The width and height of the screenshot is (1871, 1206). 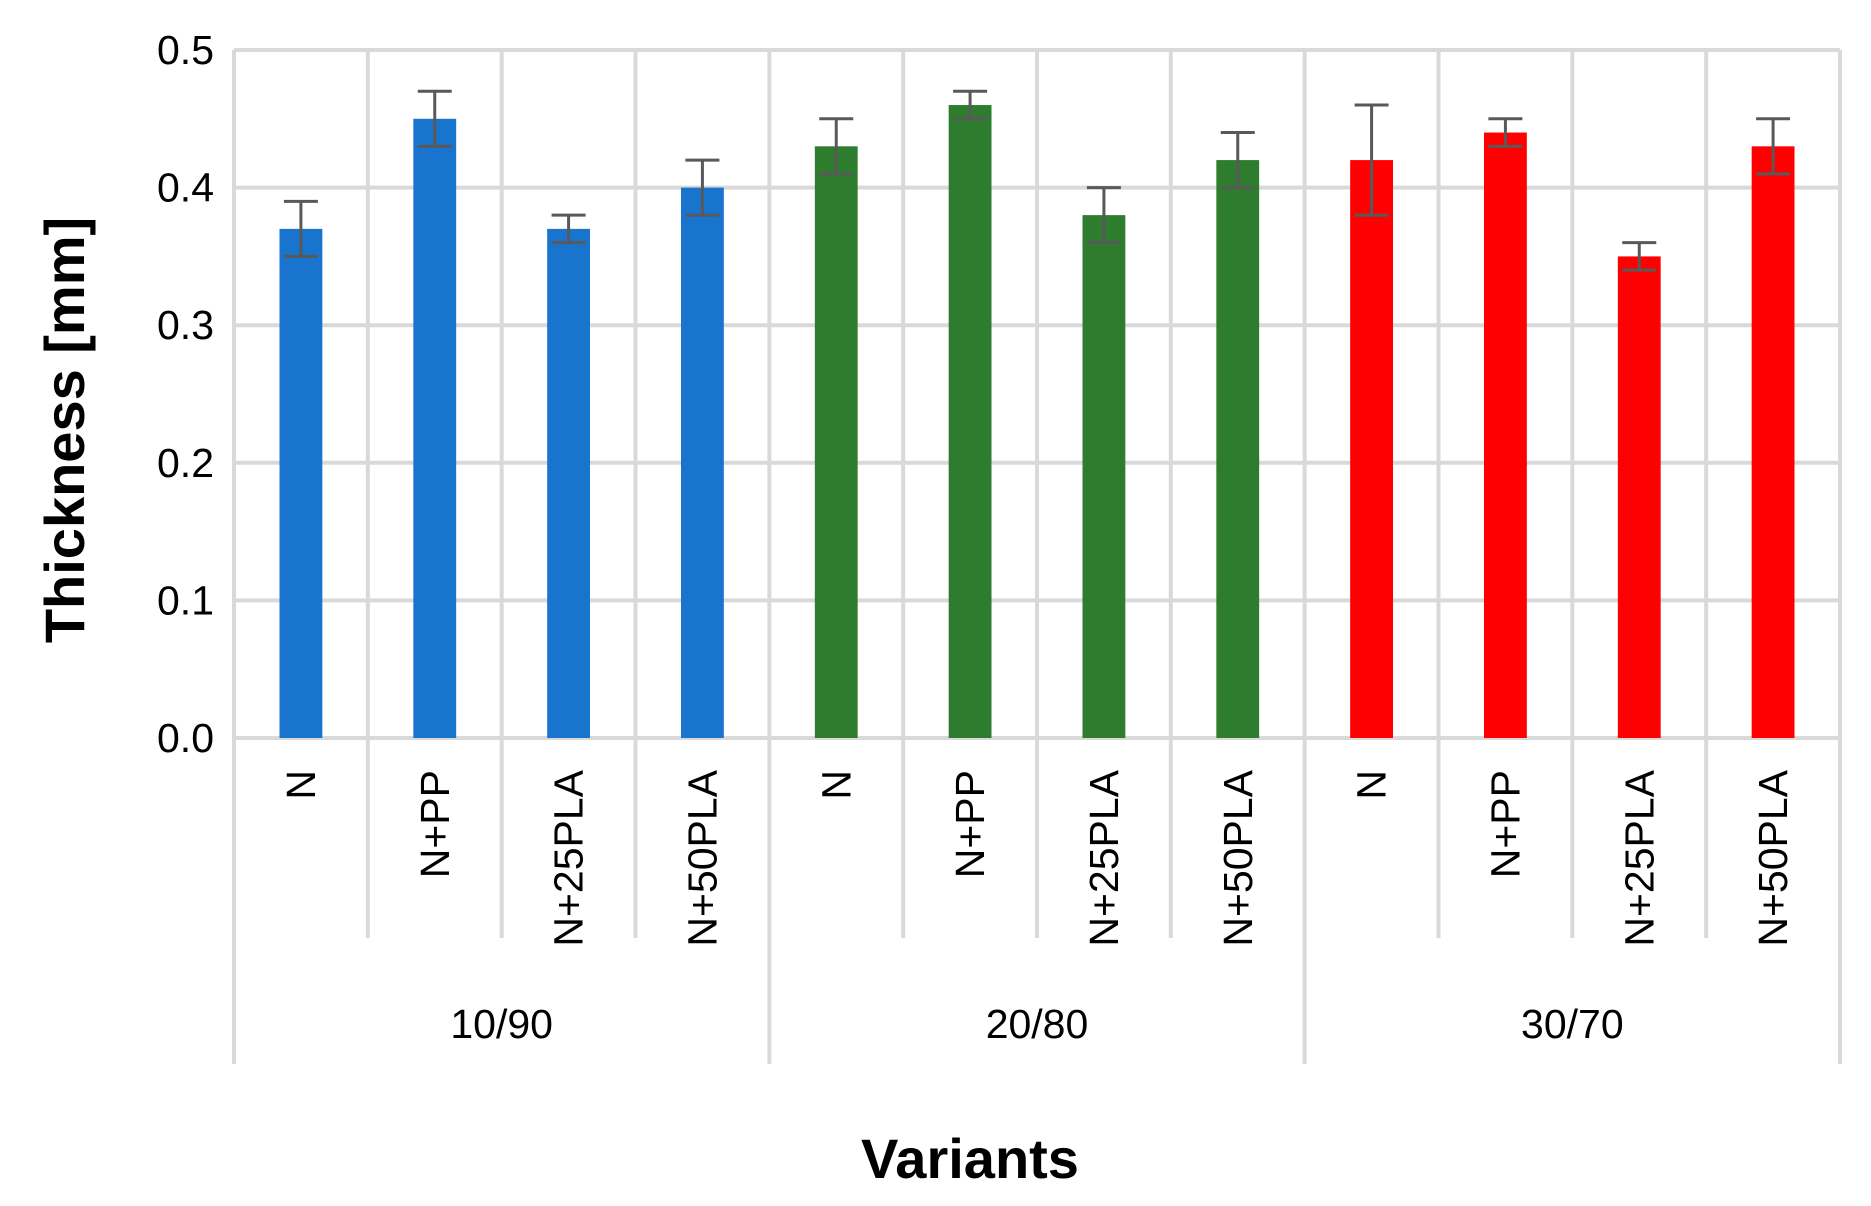 What do you see at coordinates (1037, 180) in the screenshot?
I see `error-bars` at bounding box center [1037, 180].